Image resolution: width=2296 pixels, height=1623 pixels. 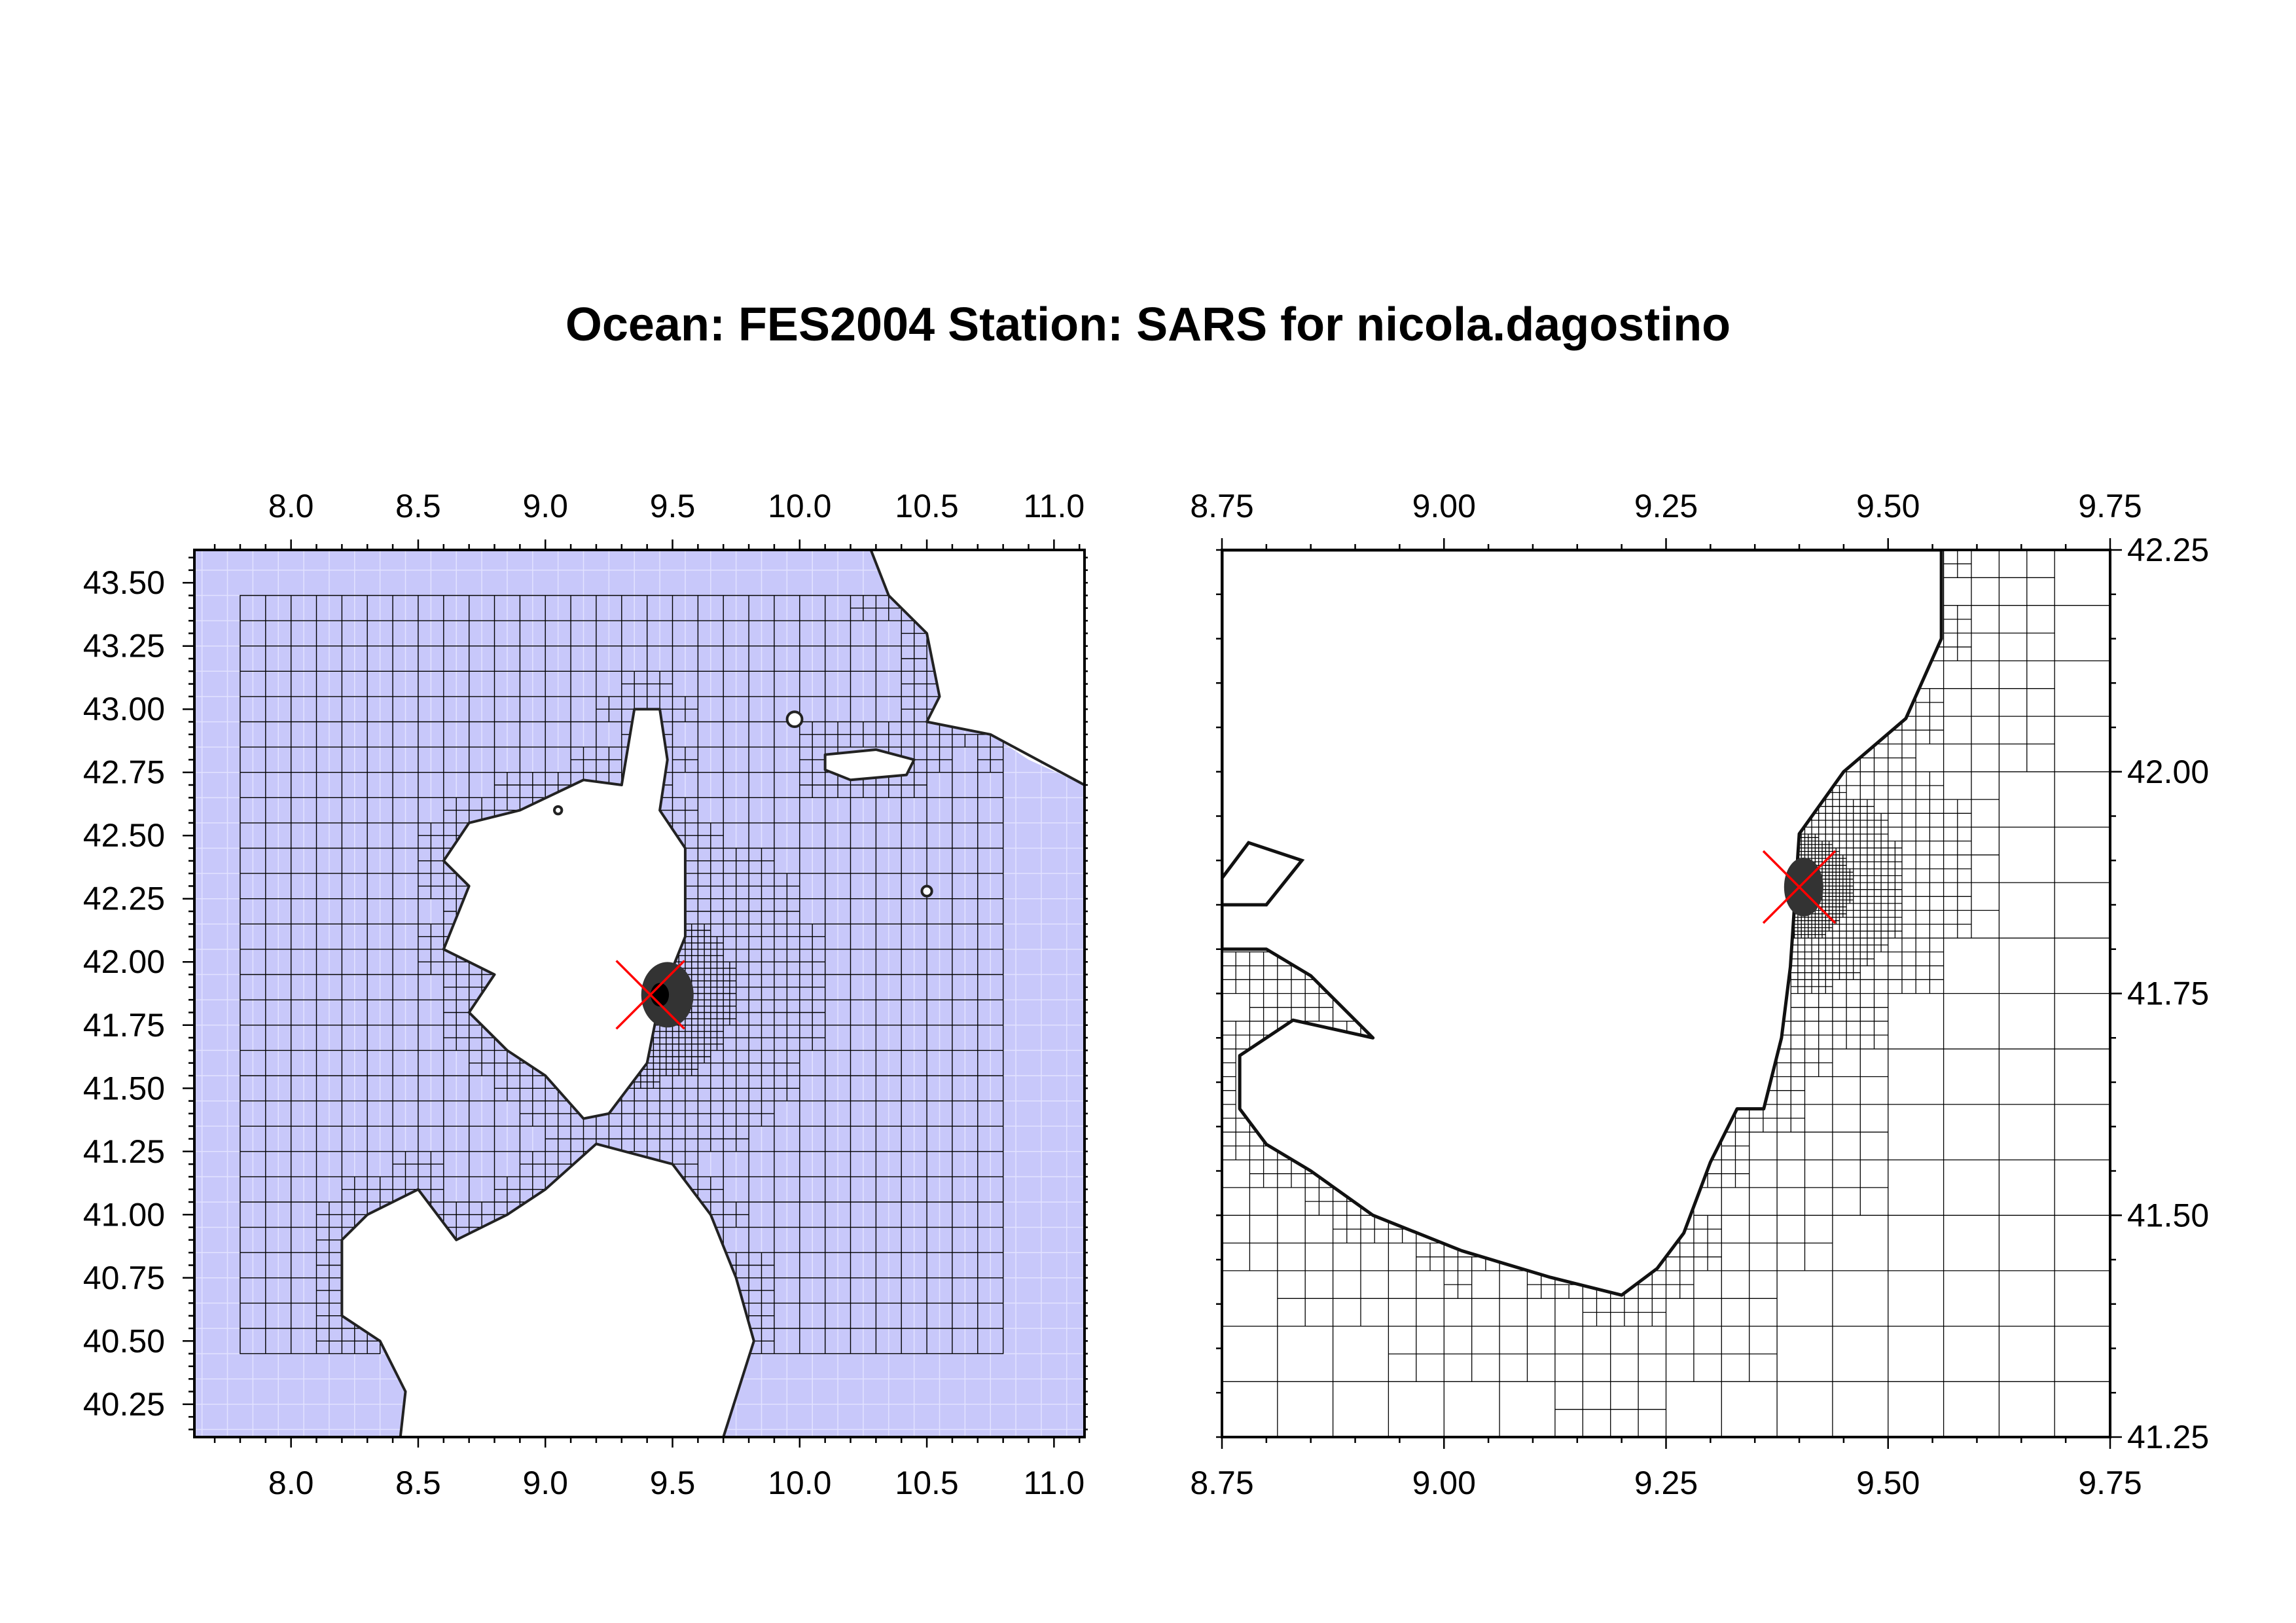 I want to click on x-tick-label-top: 8.0, so click(x=291, y=506).